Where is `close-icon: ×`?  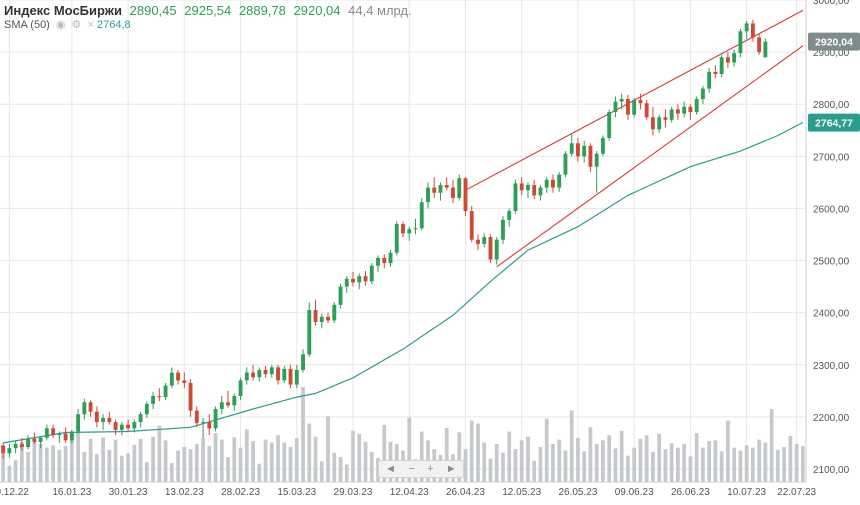 close-icon: × is located at coordinates (90, 25).